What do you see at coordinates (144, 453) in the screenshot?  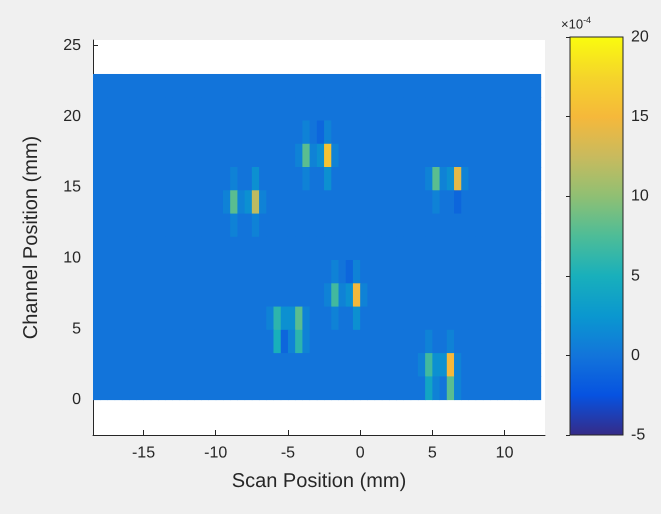 I see `x-tick-label: -15` at bounding box center [144, 453].